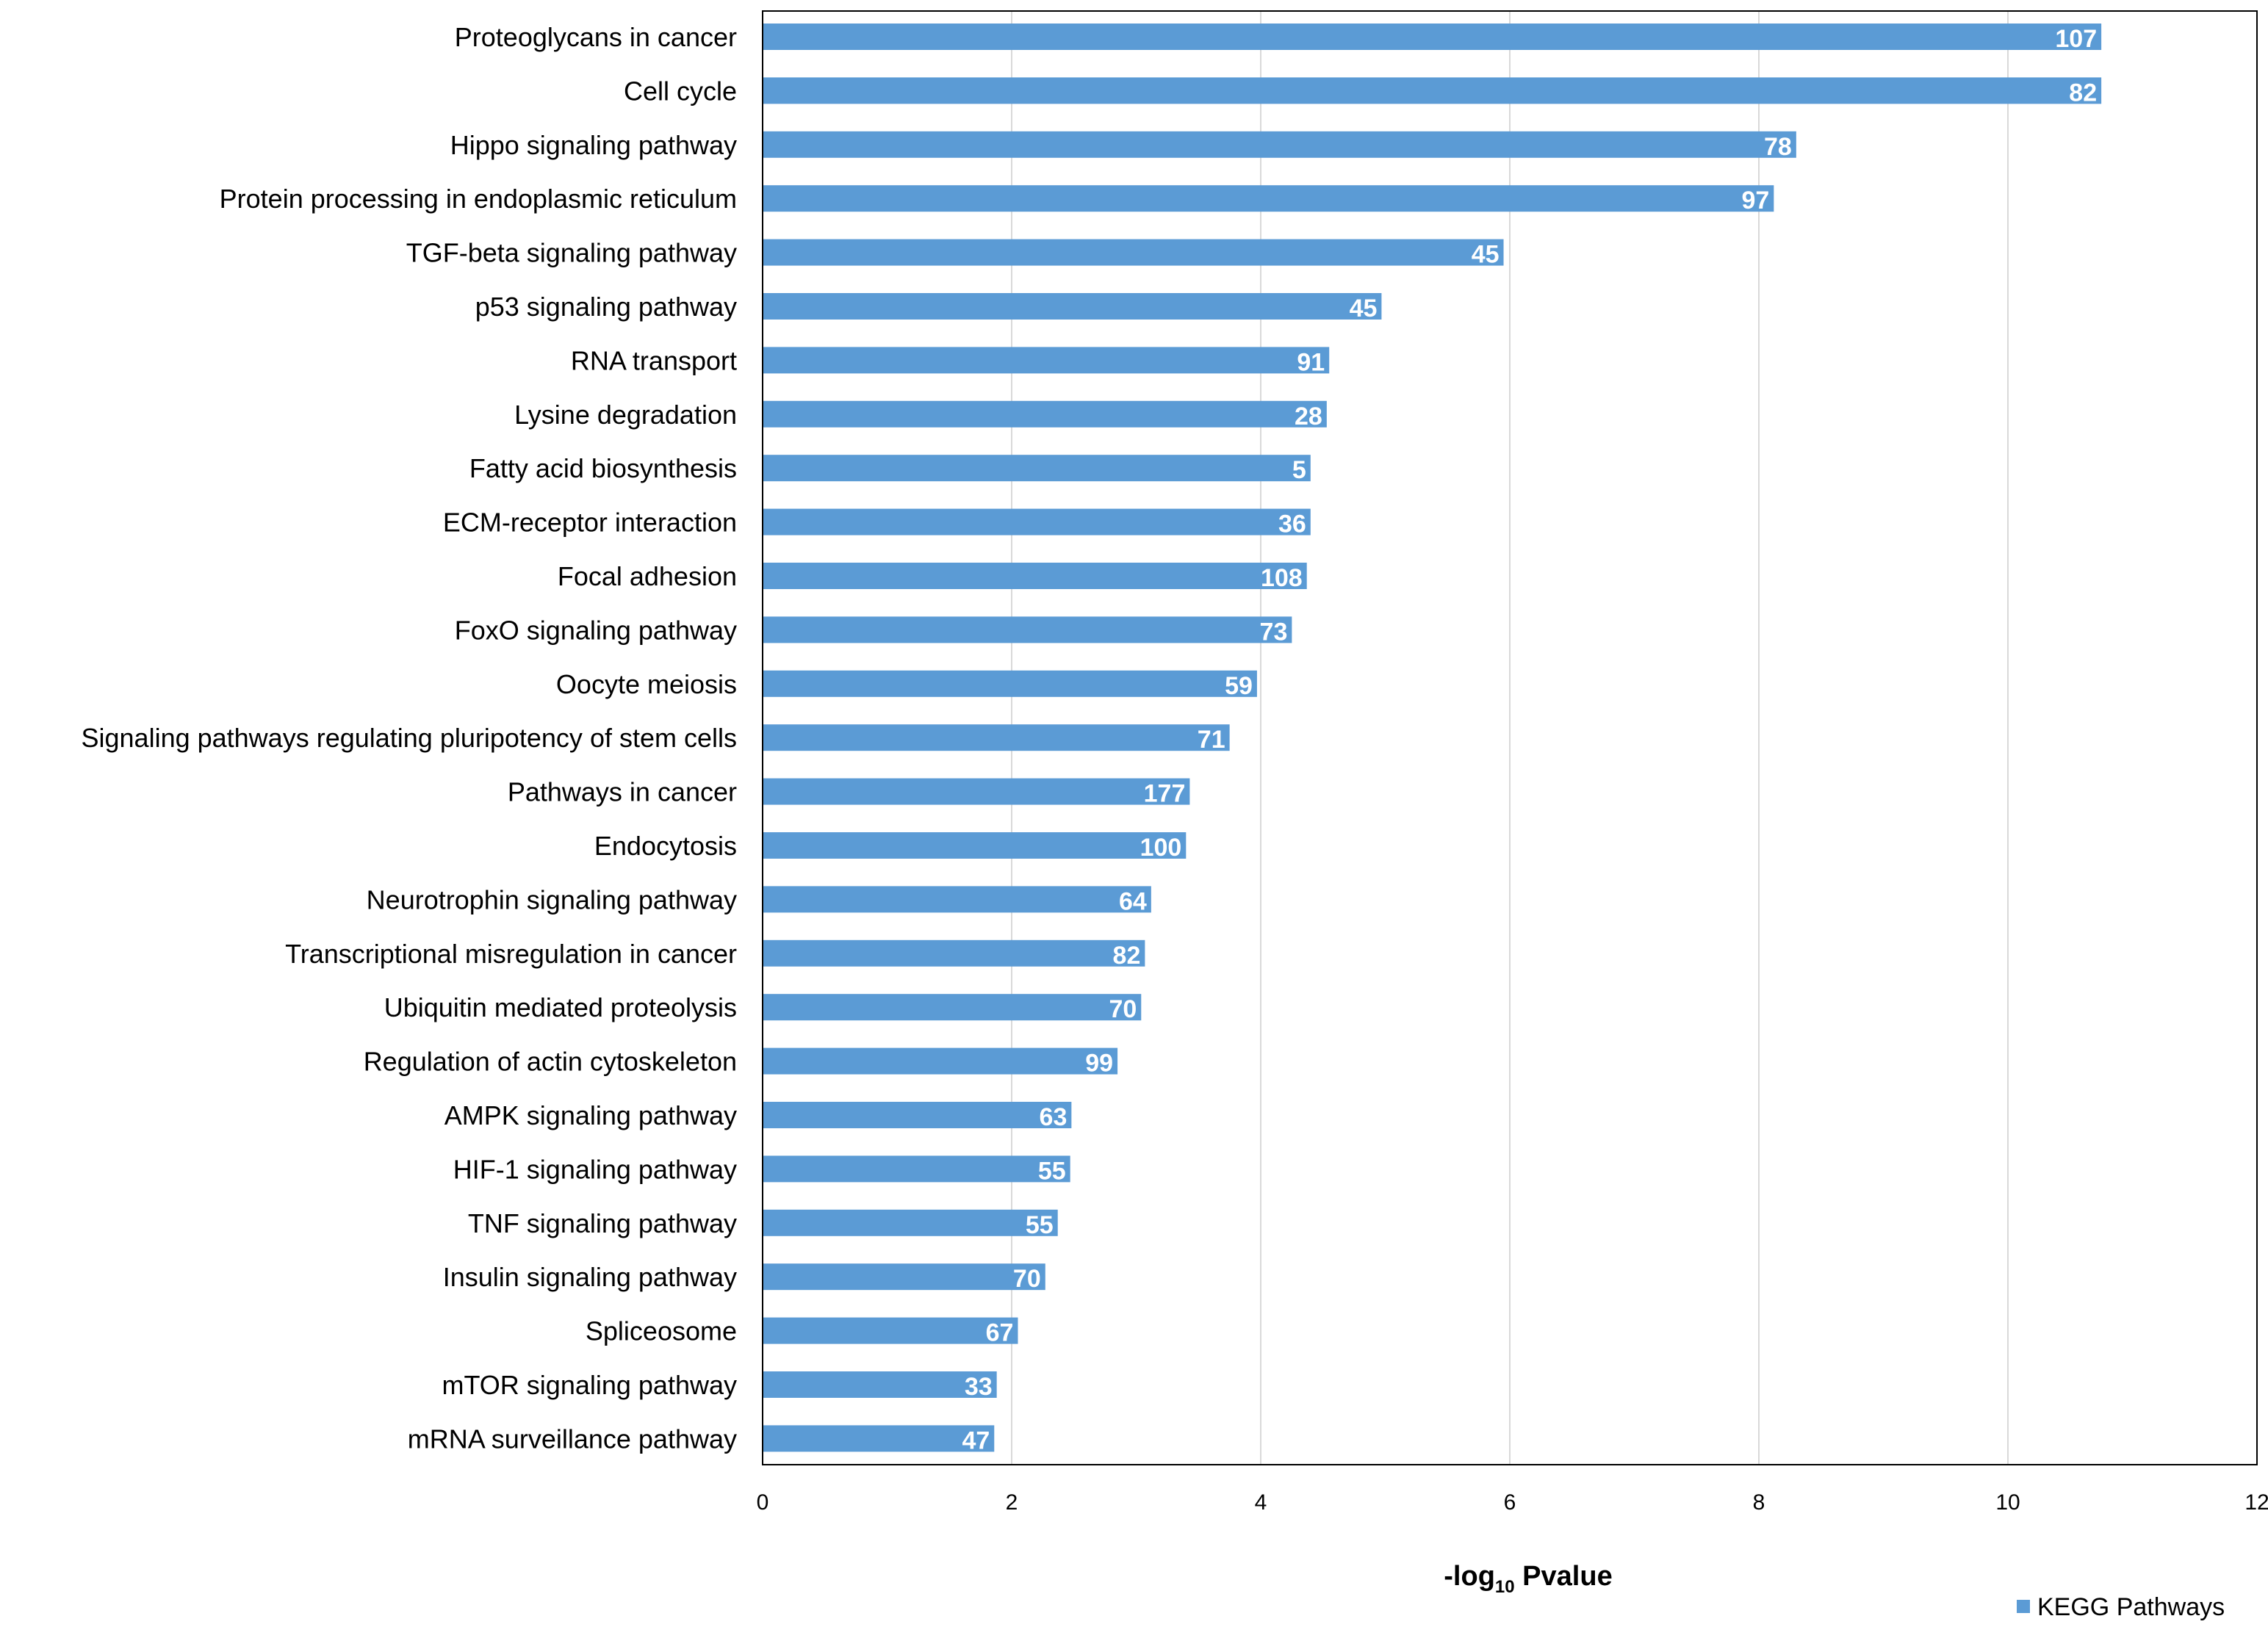 Image resolution: width=2268 pixels, height=1627 pixels. I want to click on data-label-22: 55, so click(1052, 1171).